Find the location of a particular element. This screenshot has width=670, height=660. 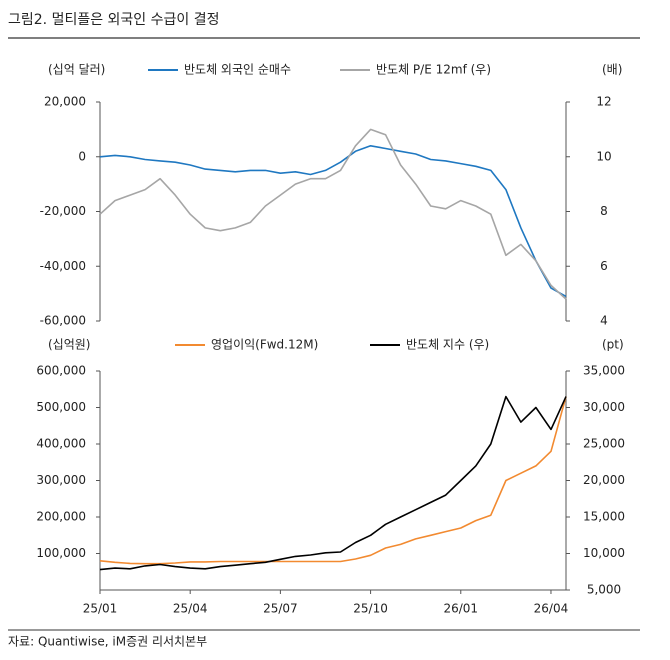

y-tick-label: 400,000 is located at coordinates (61, 444).